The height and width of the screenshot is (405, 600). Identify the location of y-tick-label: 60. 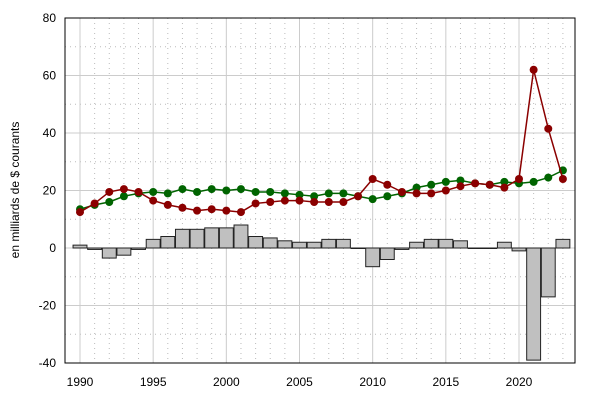
(50, 76).